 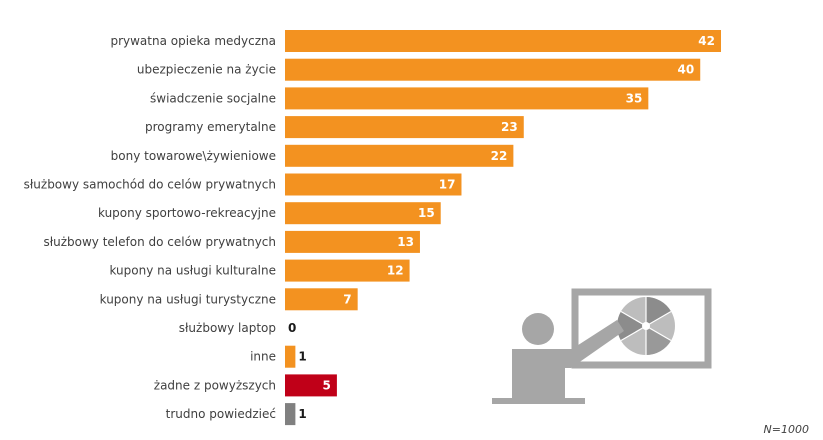 I want to click on value-label: 5, so click(x=327, y=385).